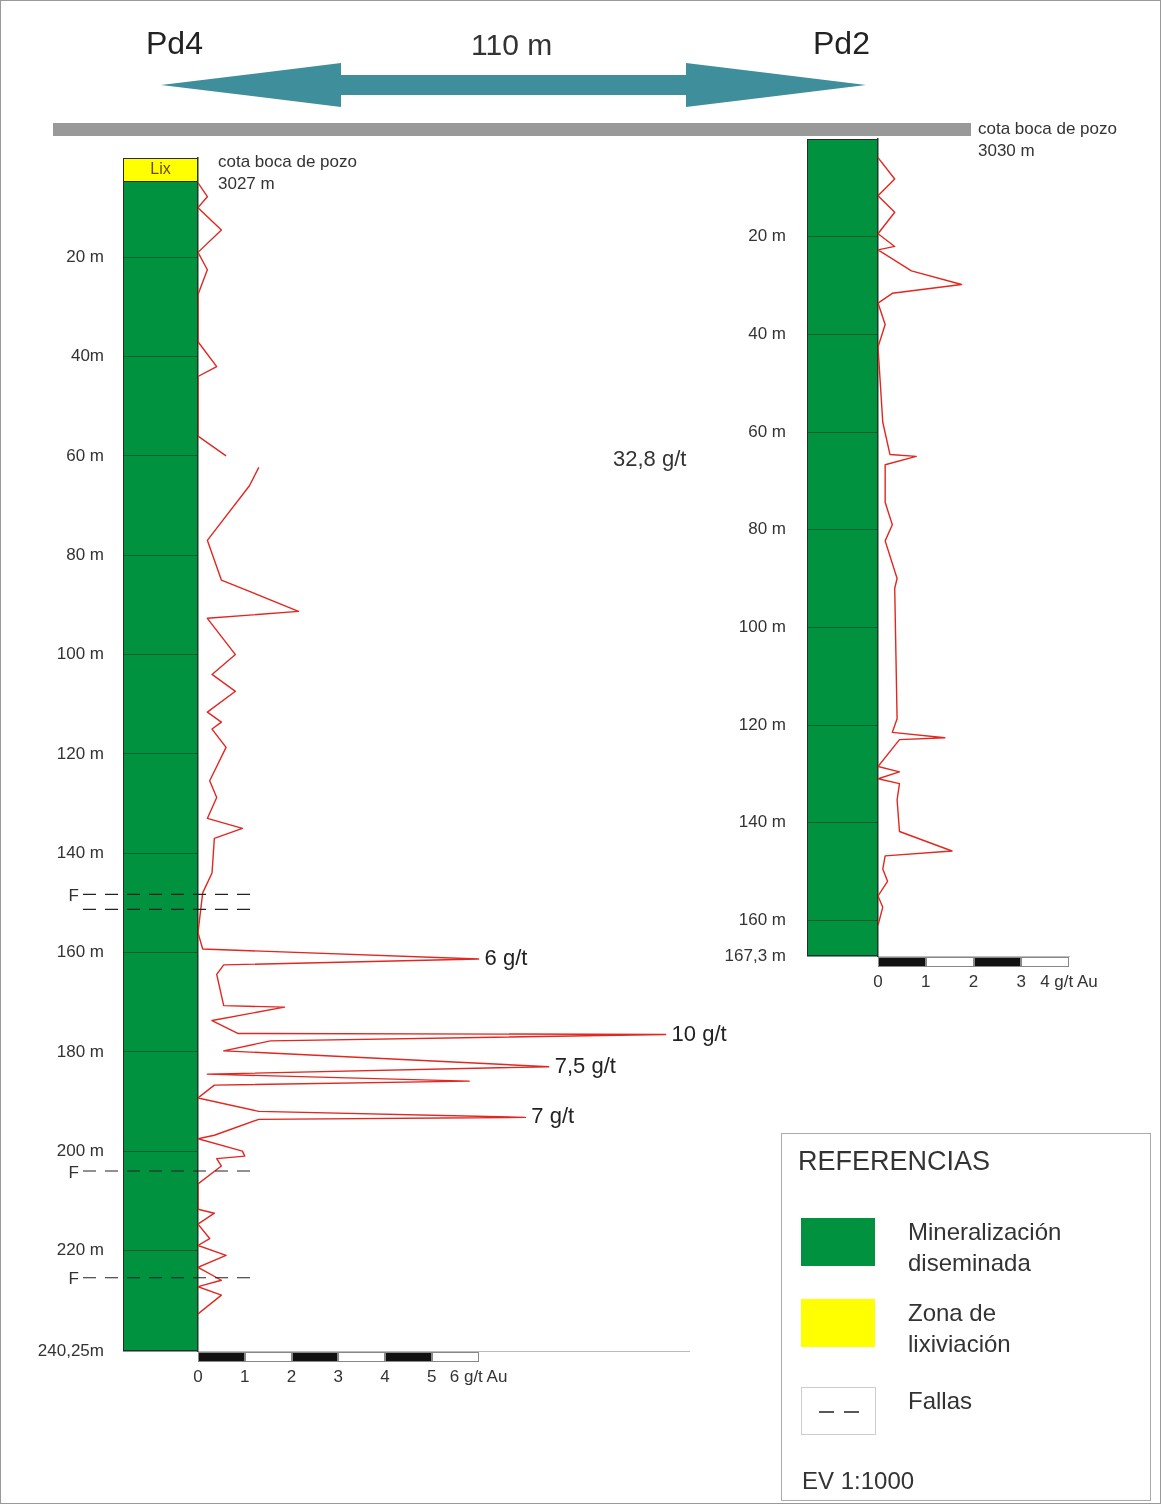 The height and width of the screenshot is (1504, 1161). Describe the element at coordinates (478, 1376) in the screenshot. I see `x-tick-label: 6 g/t Au` at that location.